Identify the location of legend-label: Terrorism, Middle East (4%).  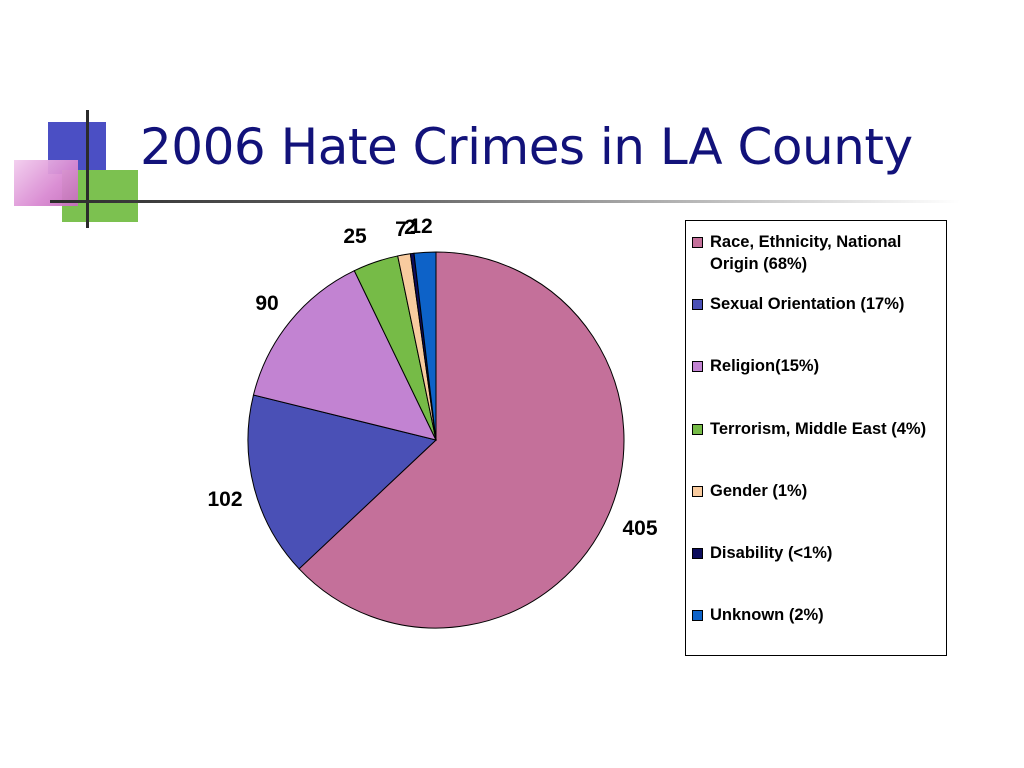
(818, 429).